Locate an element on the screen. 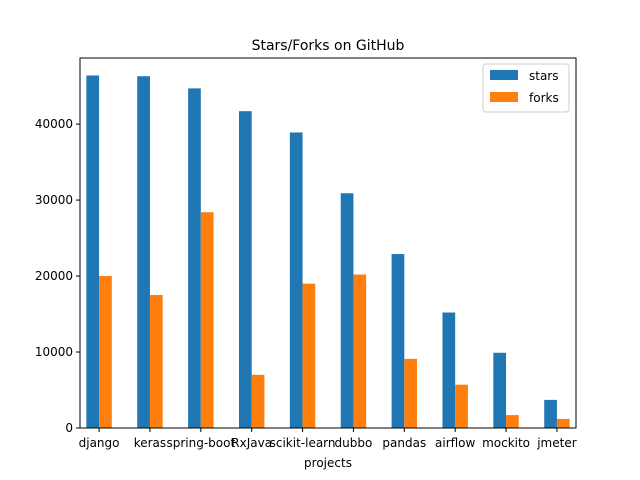 Image resolution: width=640 pixels, height=480 pixels. bar-forks-spring-boot is located at coordinates (207, 320).